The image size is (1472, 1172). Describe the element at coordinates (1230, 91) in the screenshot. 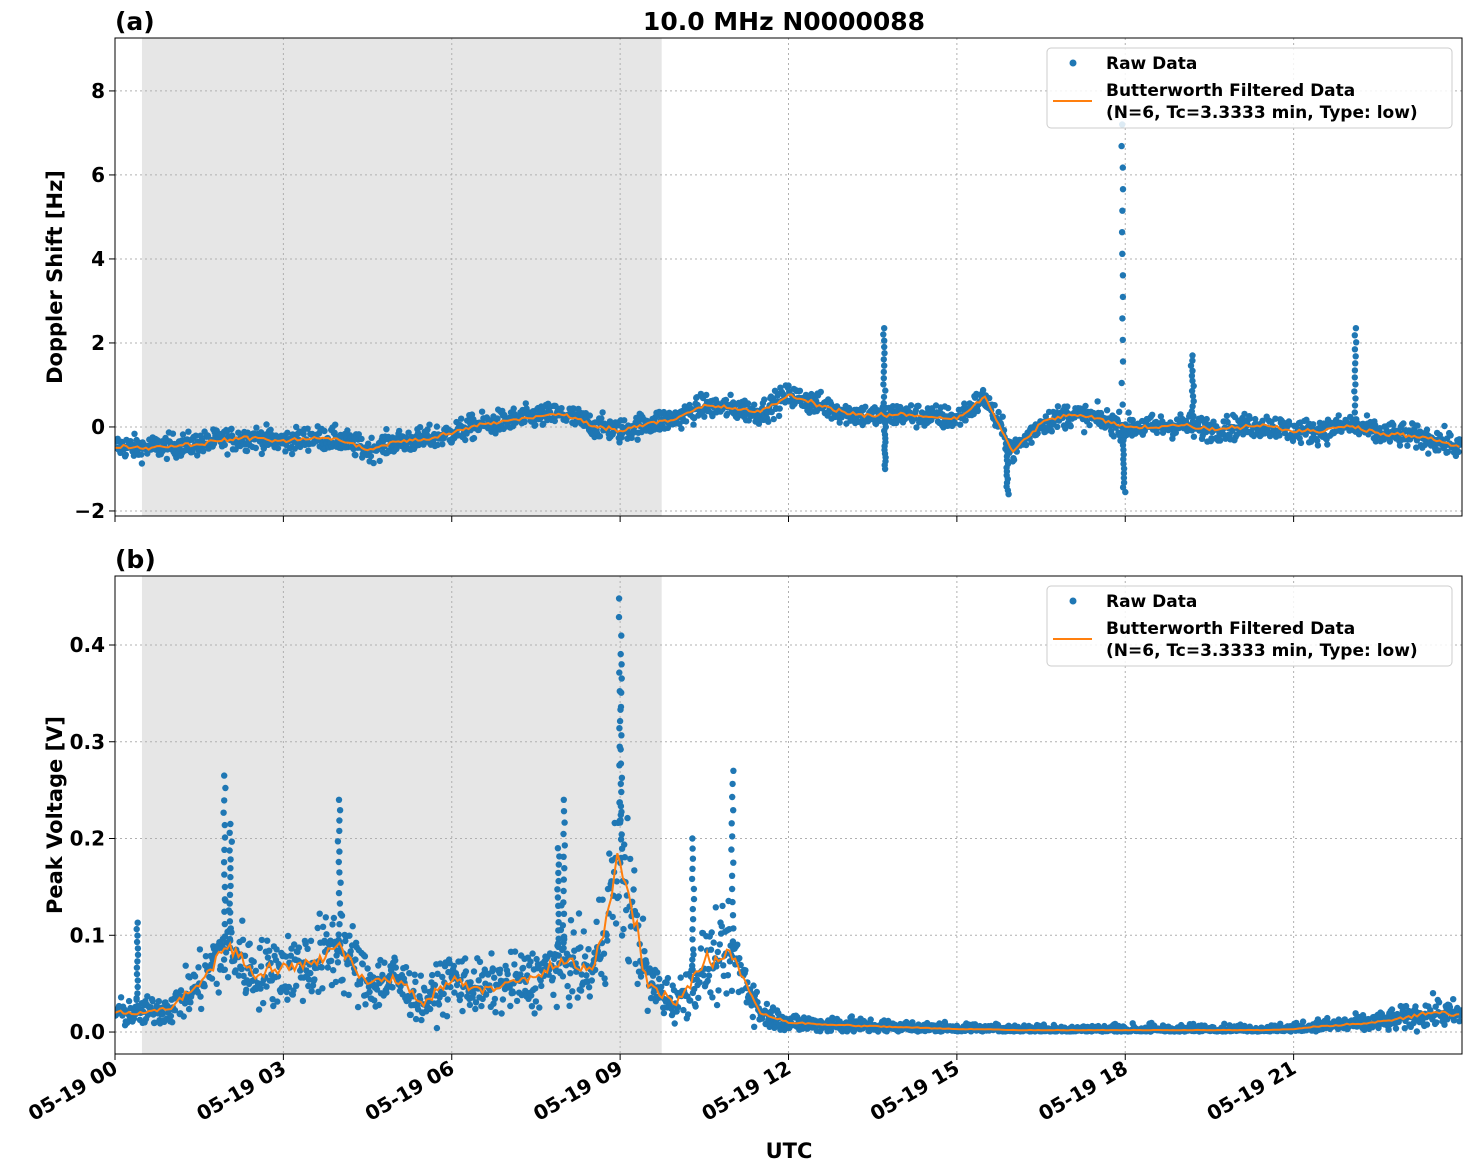

I see `legend-filtered-label: Butterworth Filtered Data` at that location.